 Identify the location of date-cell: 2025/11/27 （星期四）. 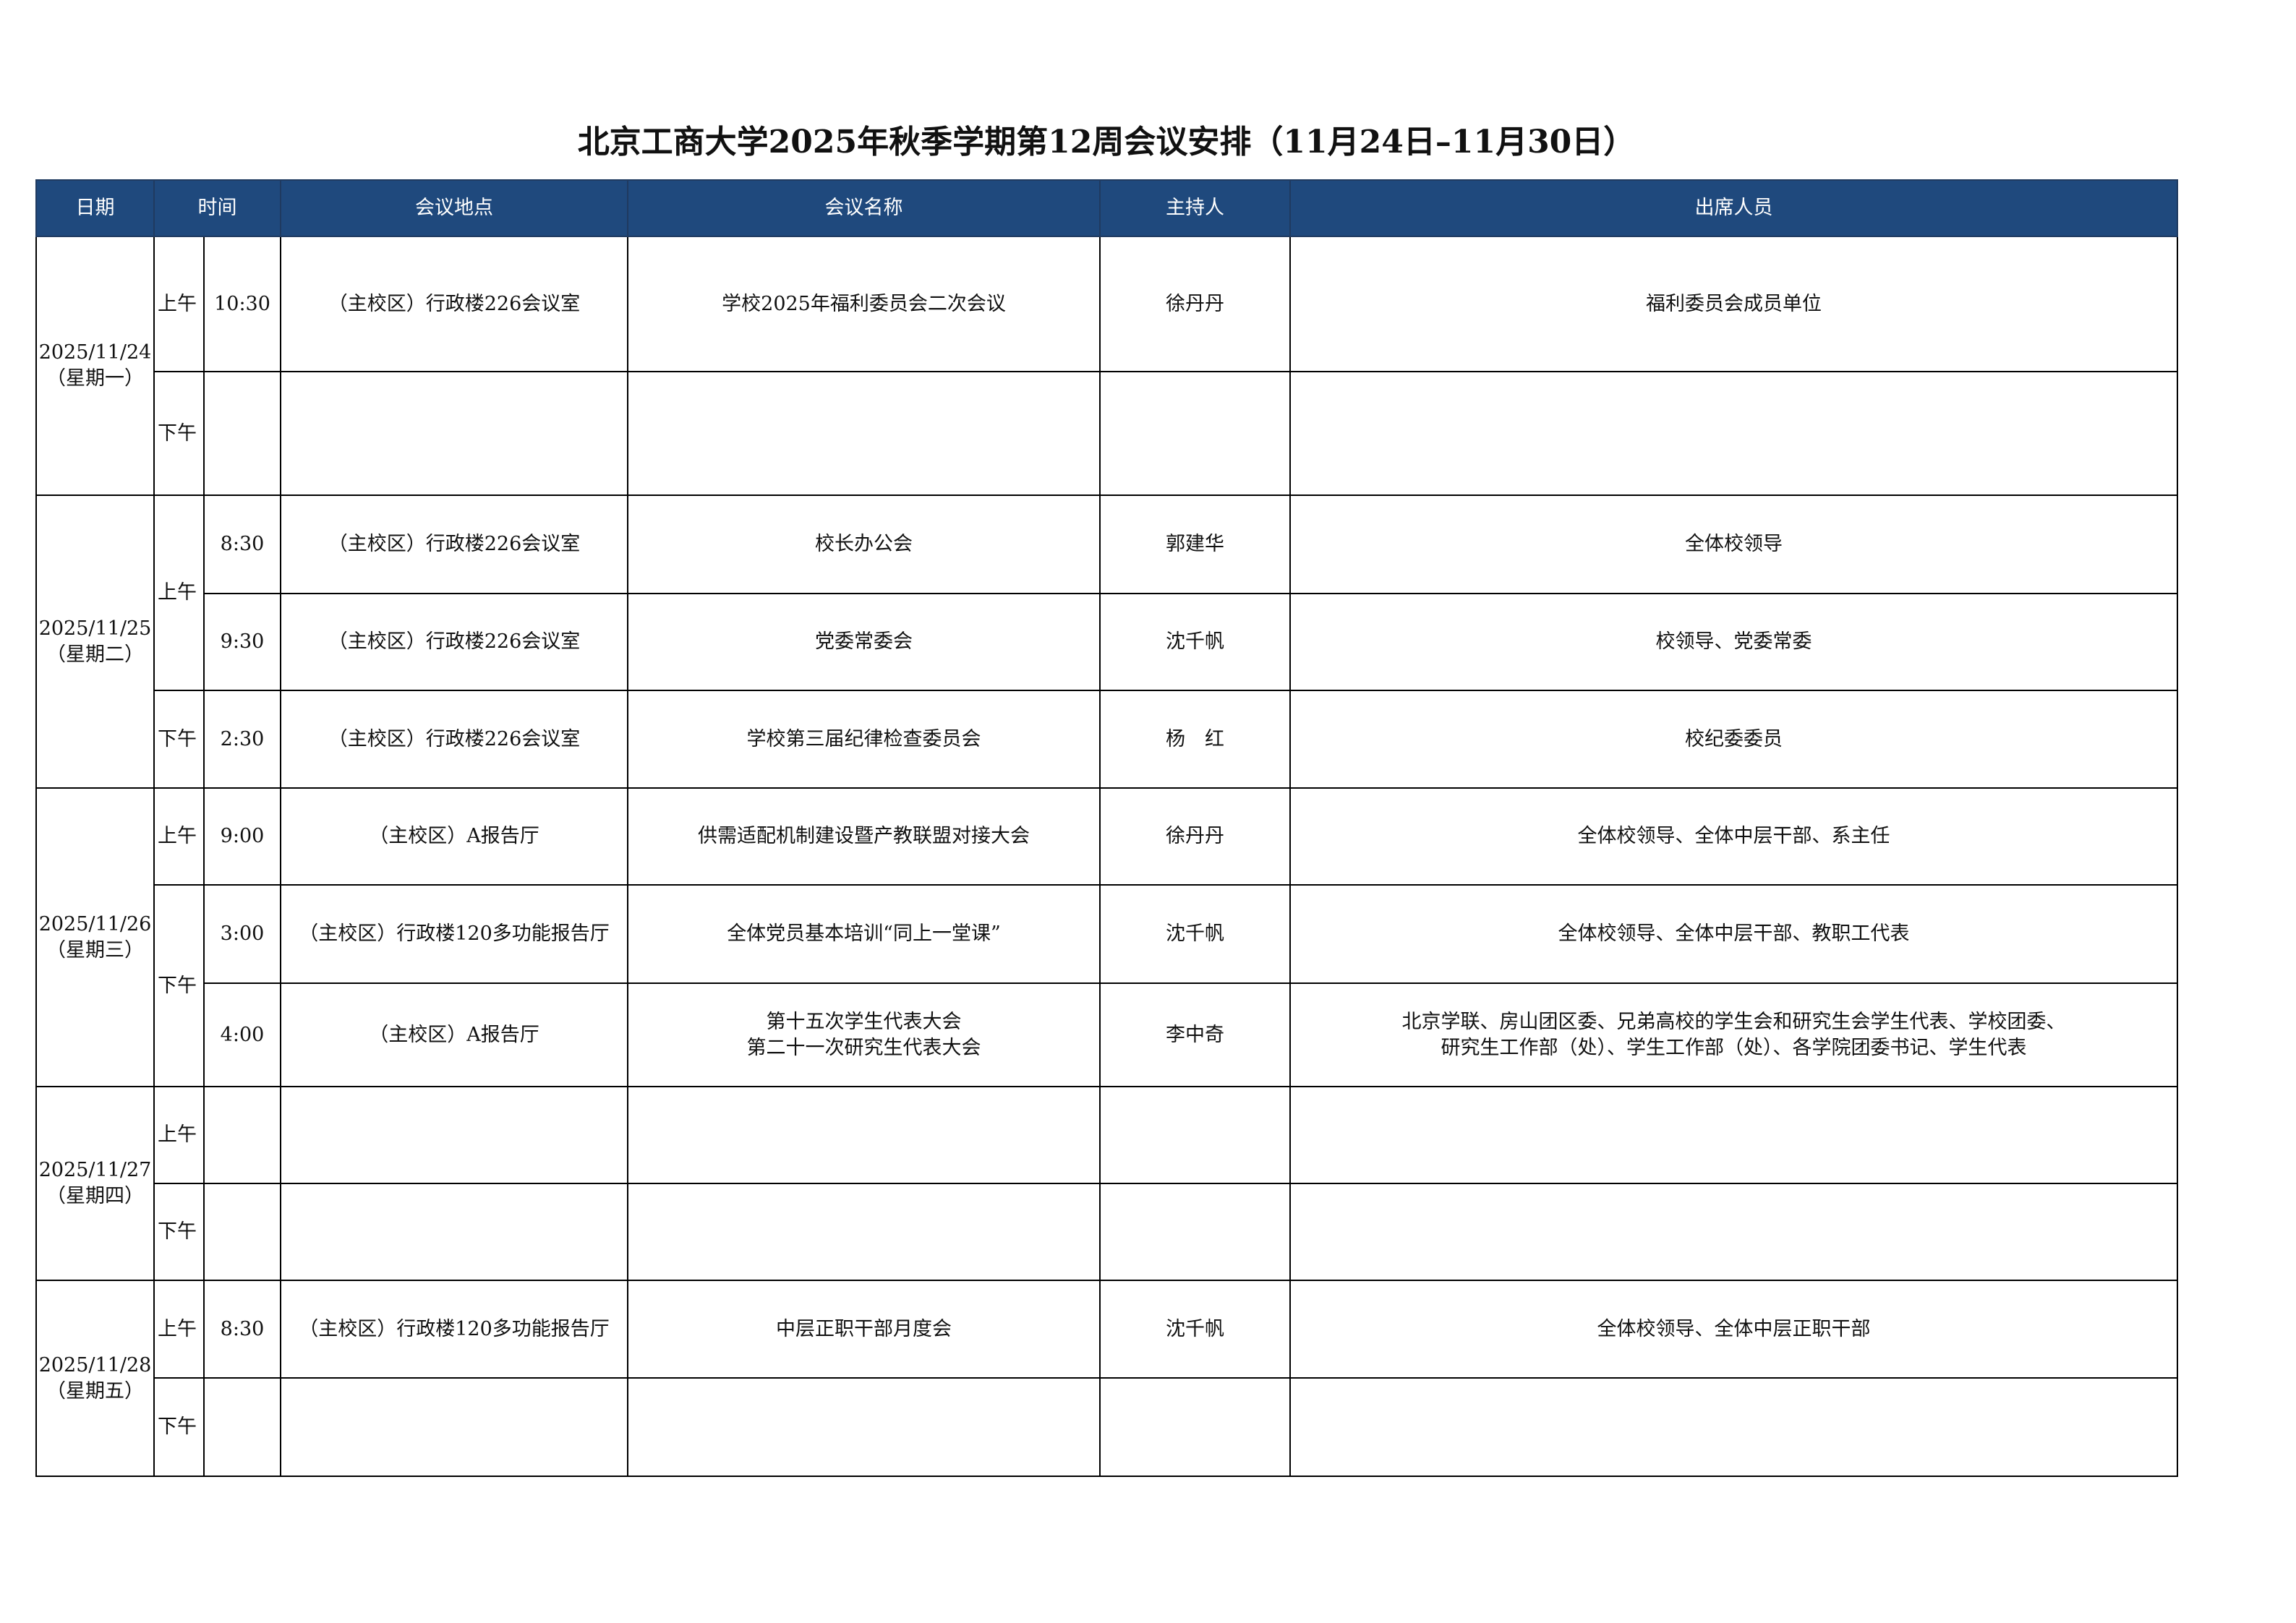
(95, 1183).